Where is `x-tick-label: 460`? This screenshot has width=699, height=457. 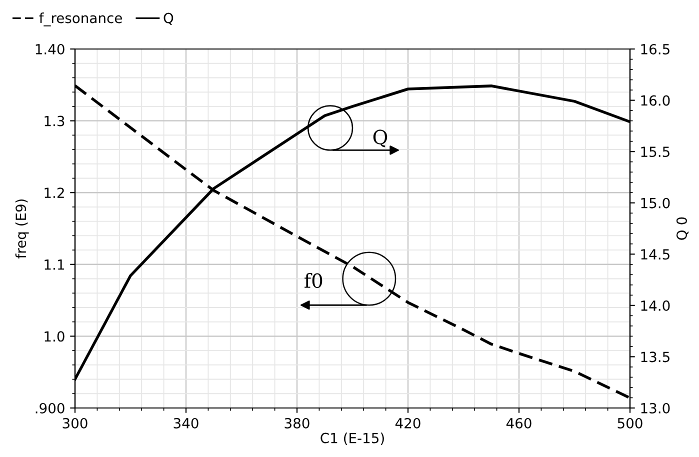
x-tick-label: 460 is located at coordinates (519, 423).